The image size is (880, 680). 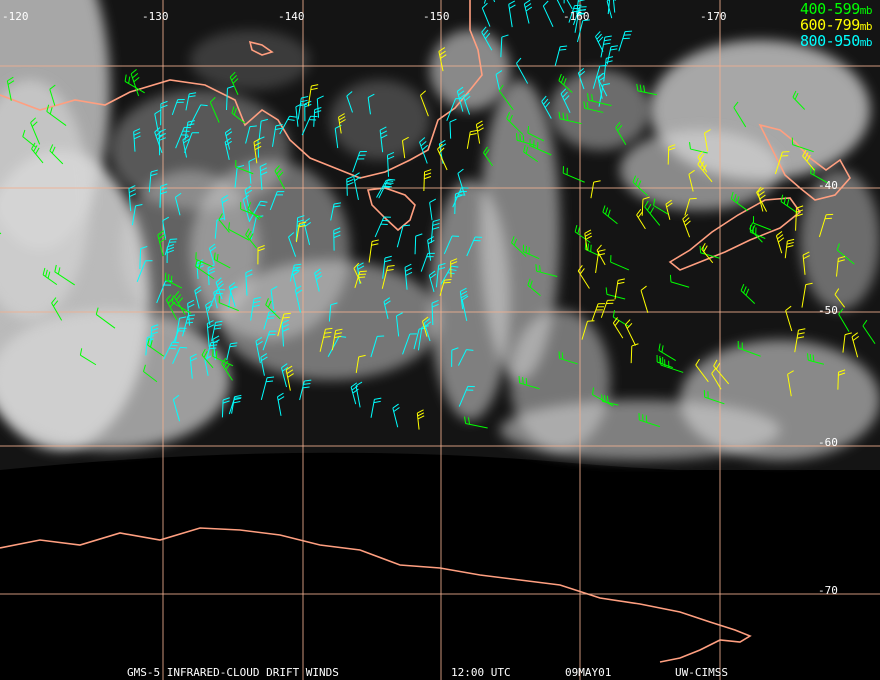 I want to click on lon-label-120: -120, so click(x=15, y=16).